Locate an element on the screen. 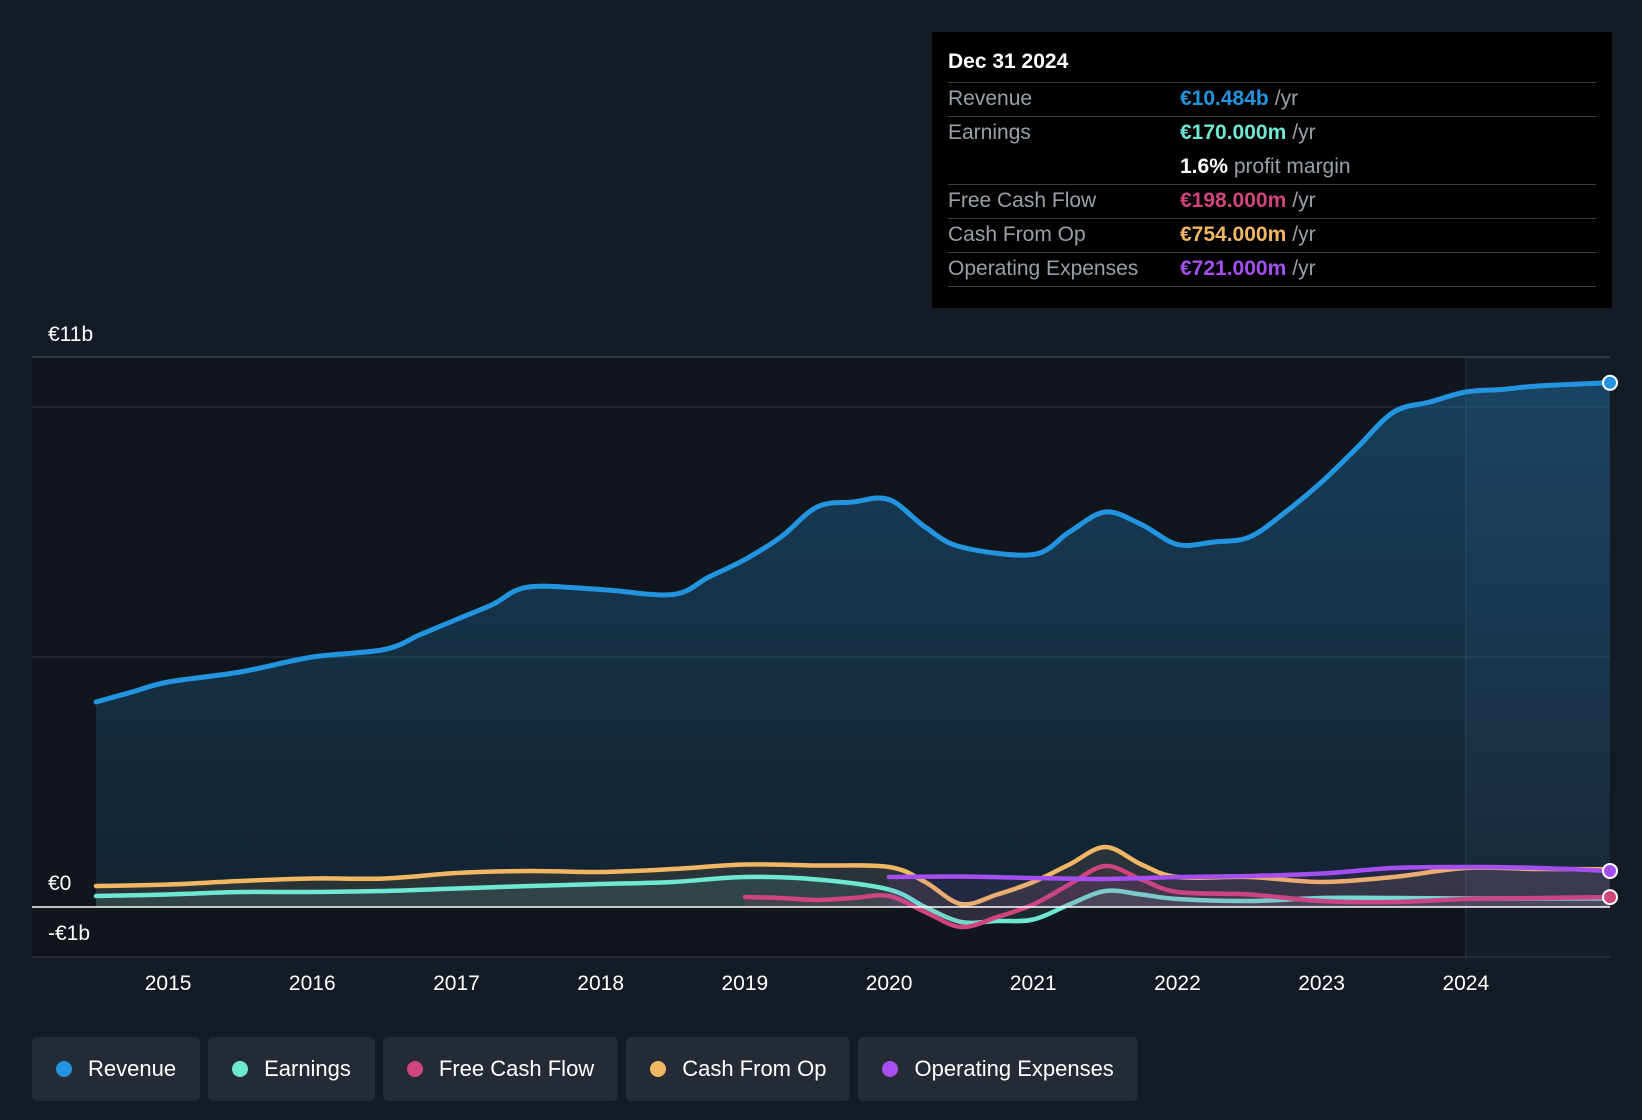 The width and height of the screenshot is (1642, 1120). tooltip-row-earnings: Earnings €170.000m /yr is located at coordinates (1272, 134).